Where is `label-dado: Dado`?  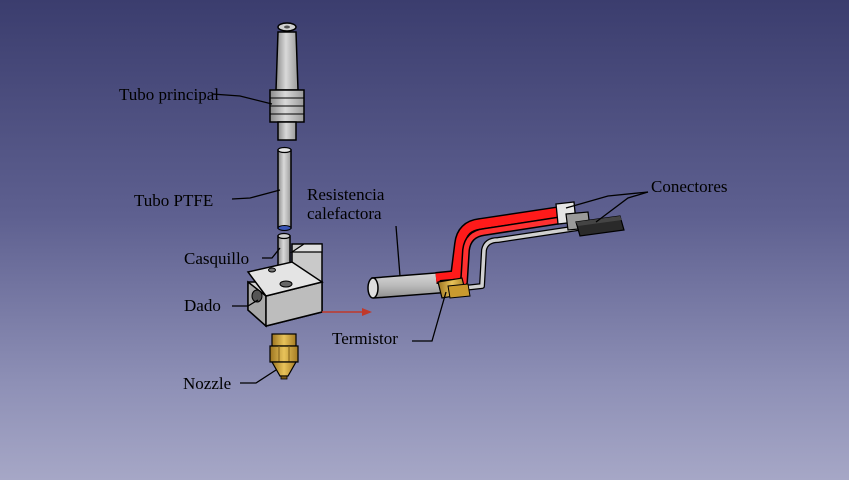
label-dado: Dado is located at coordinates (202, 305).